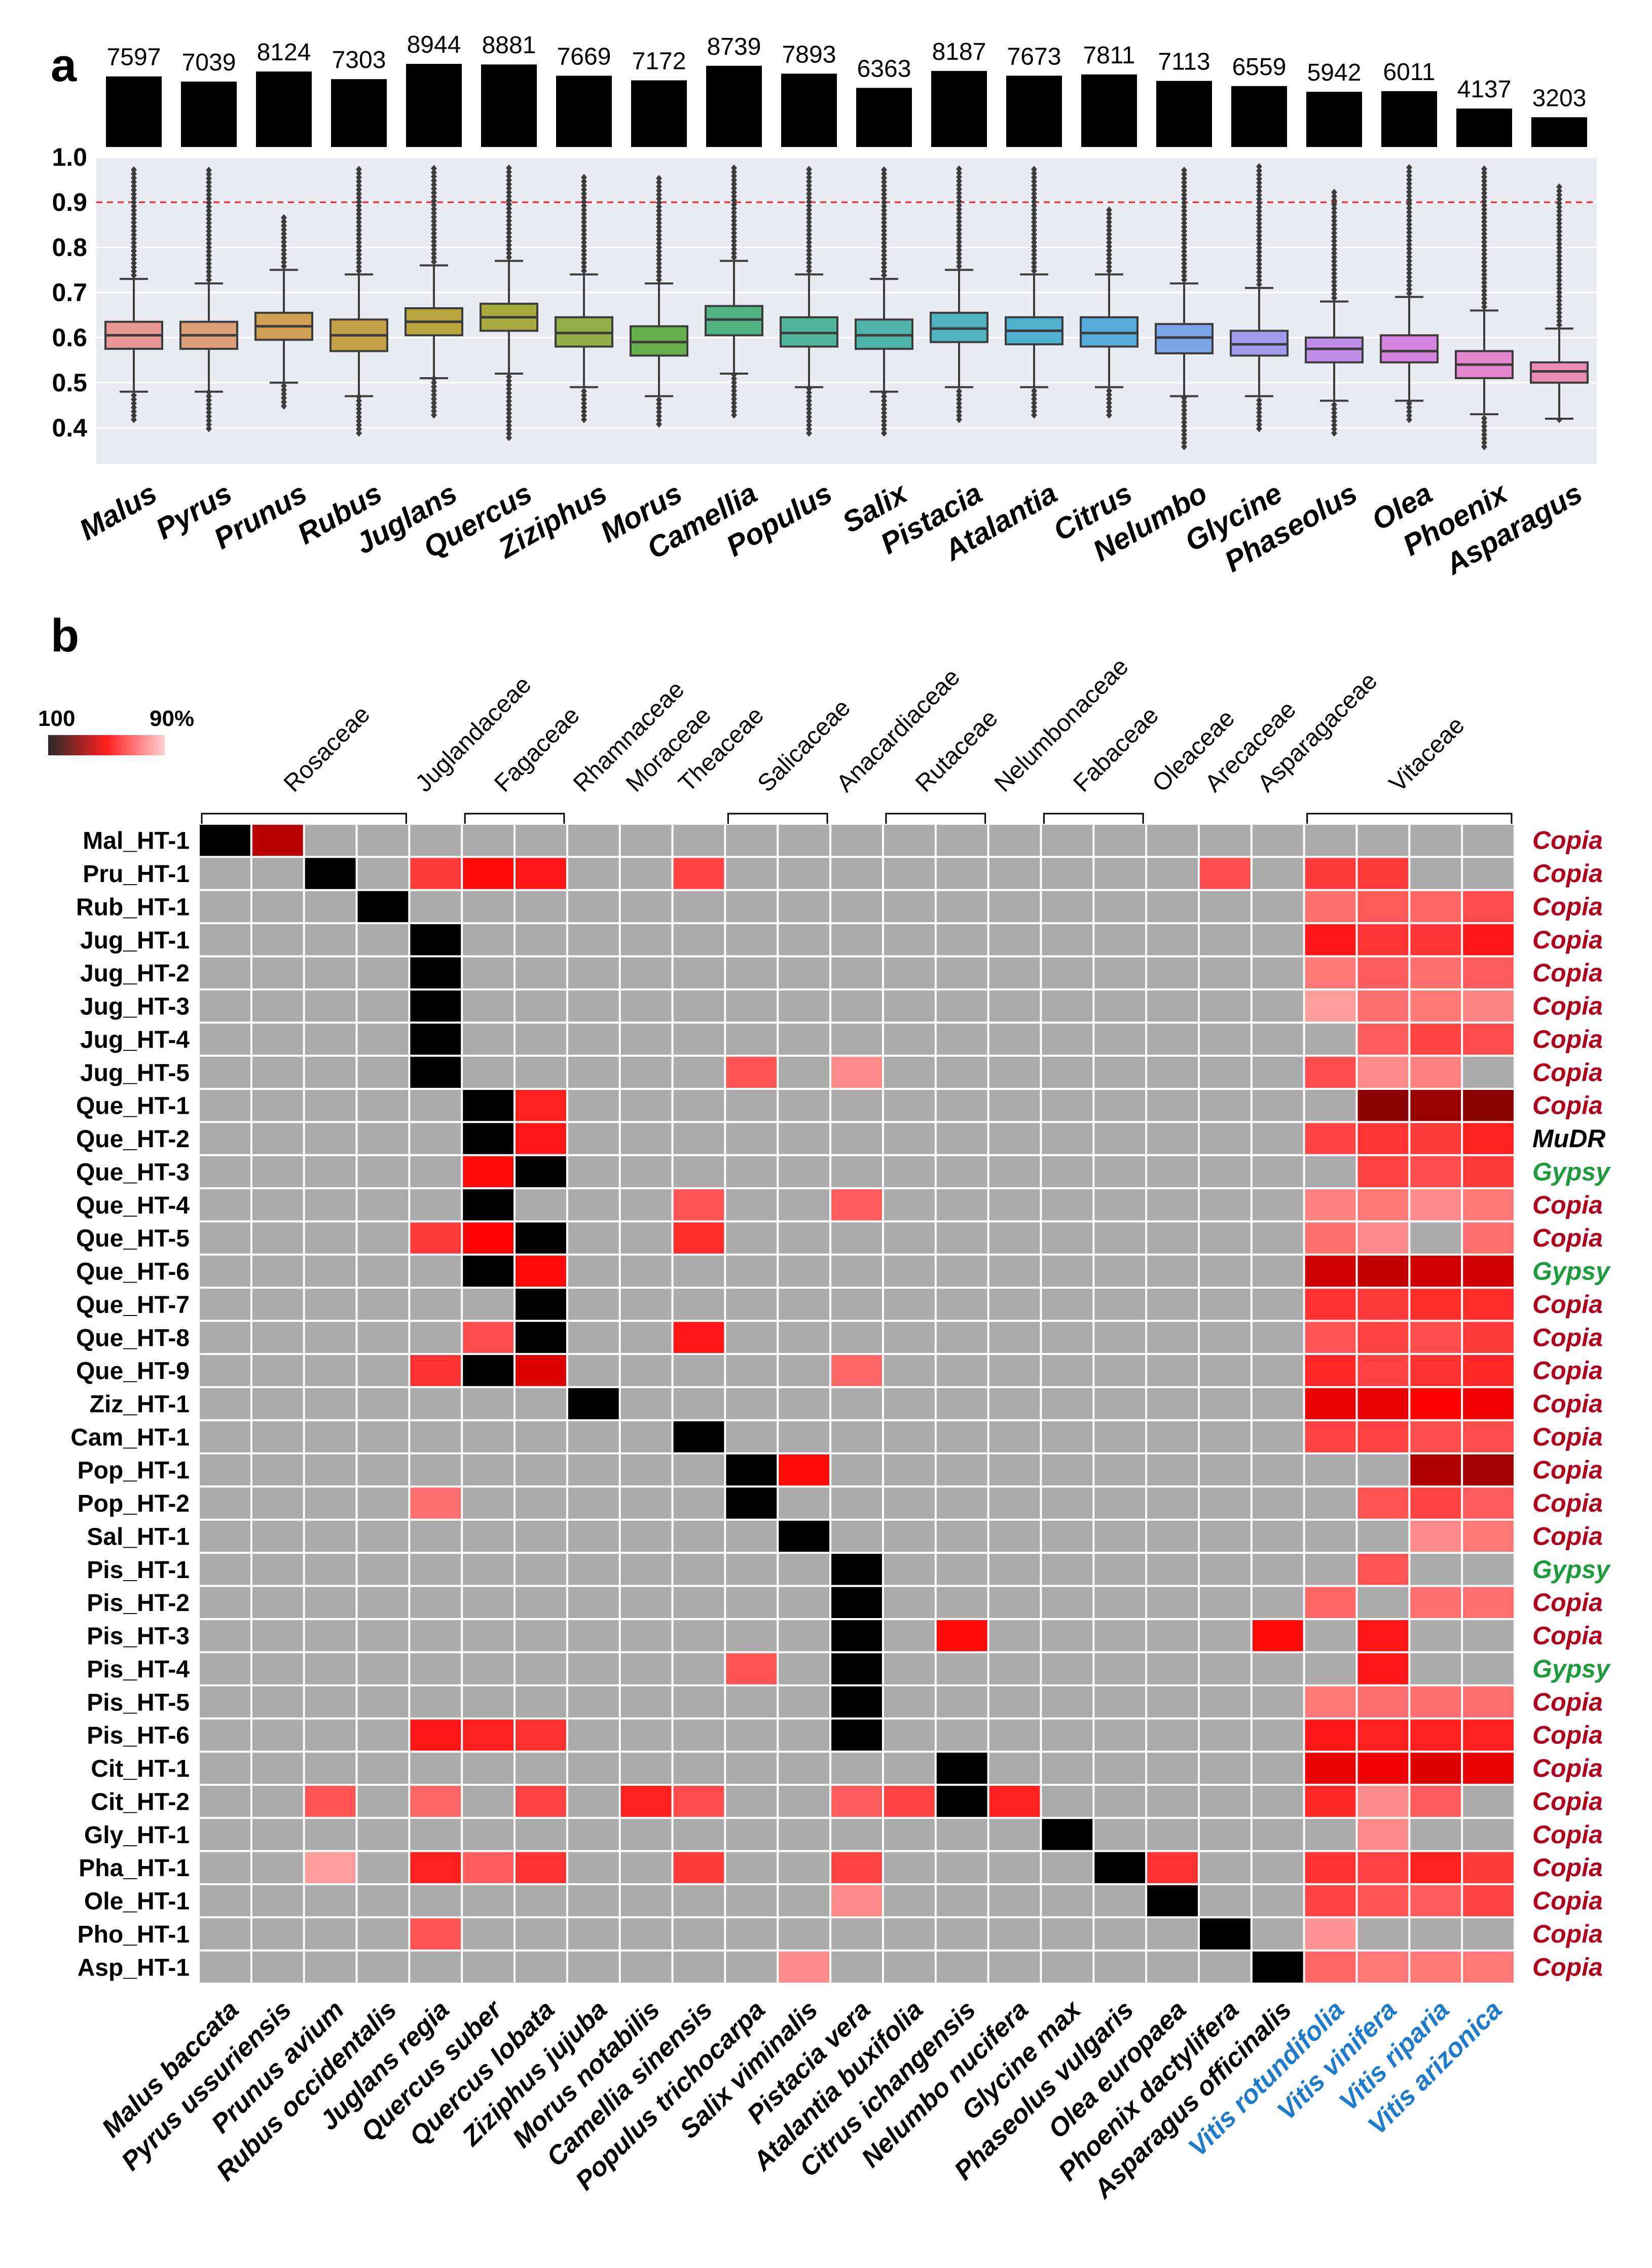  I want to click on row-label: Pru_HT-1, so click(137, 874).